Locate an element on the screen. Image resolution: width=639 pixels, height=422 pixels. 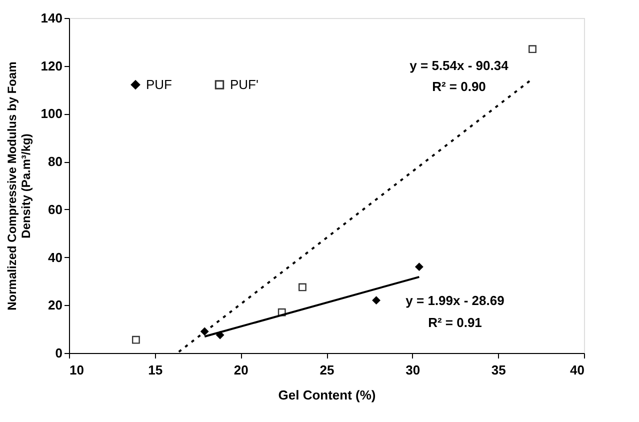
y-tick-label: 120 is located at coordinates (51, 66).